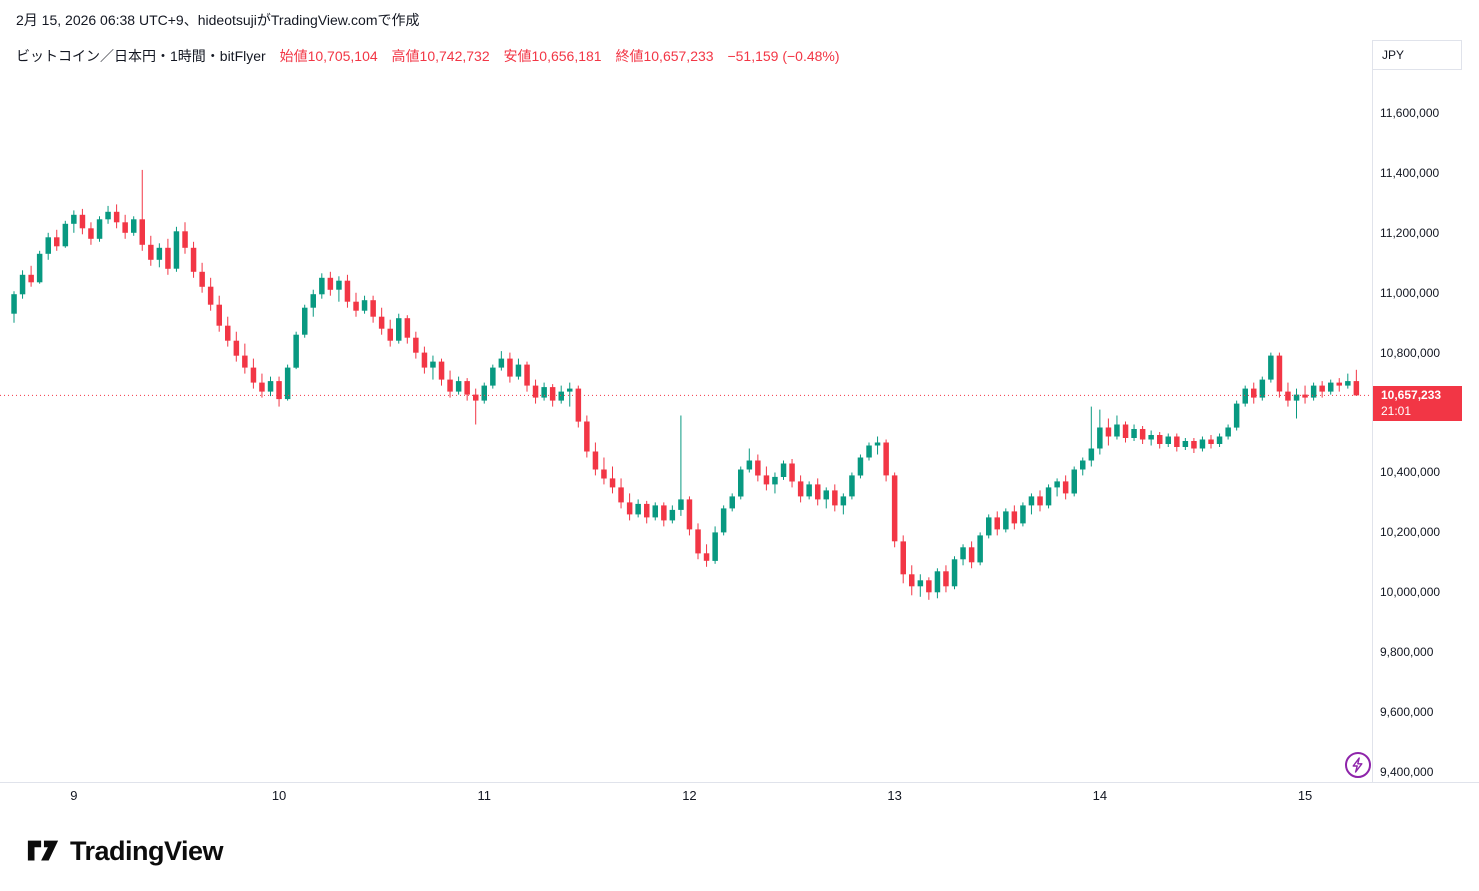  I want to click on time-tick-label: 14, so click(1100, 795).